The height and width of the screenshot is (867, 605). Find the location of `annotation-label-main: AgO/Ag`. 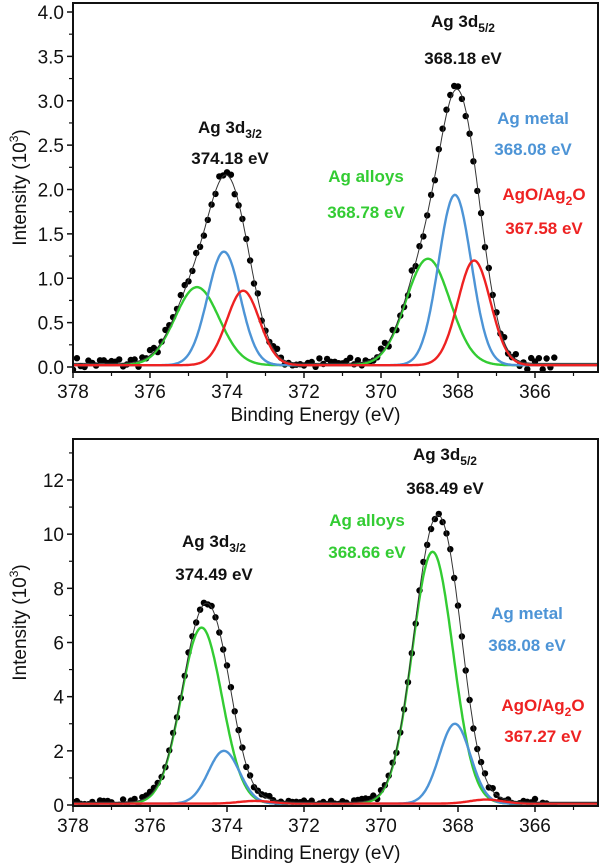

annotation-label-main: AgO/Ag is located at coordinates (533, 194).